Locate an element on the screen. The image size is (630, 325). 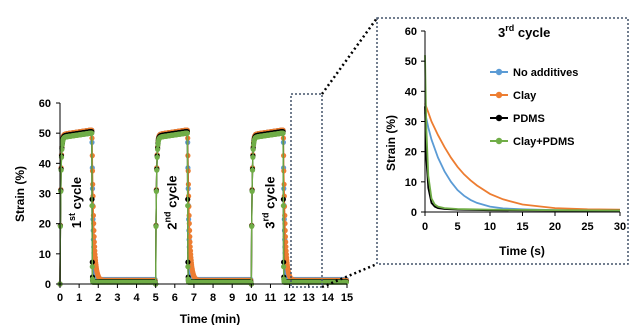
zoom-connector-top is located at coordinates (349, 56).